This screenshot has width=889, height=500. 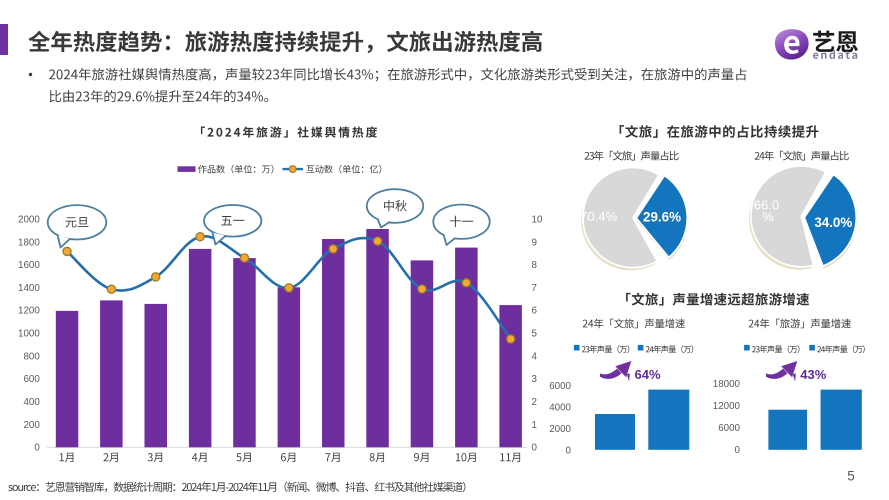 I want to click on svg-text: 10, so click(x=537, y=220).